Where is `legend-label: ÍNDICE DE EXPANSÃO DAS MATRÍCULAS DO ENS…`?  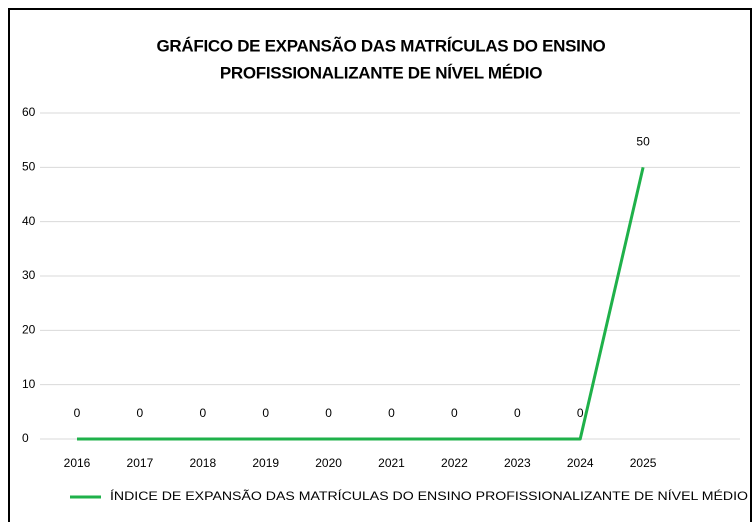
legend-label: ÍNDICE DE EXPANSÃO DAS MATRÍCULAS DO ENS… is located at coordinates (429, 495).